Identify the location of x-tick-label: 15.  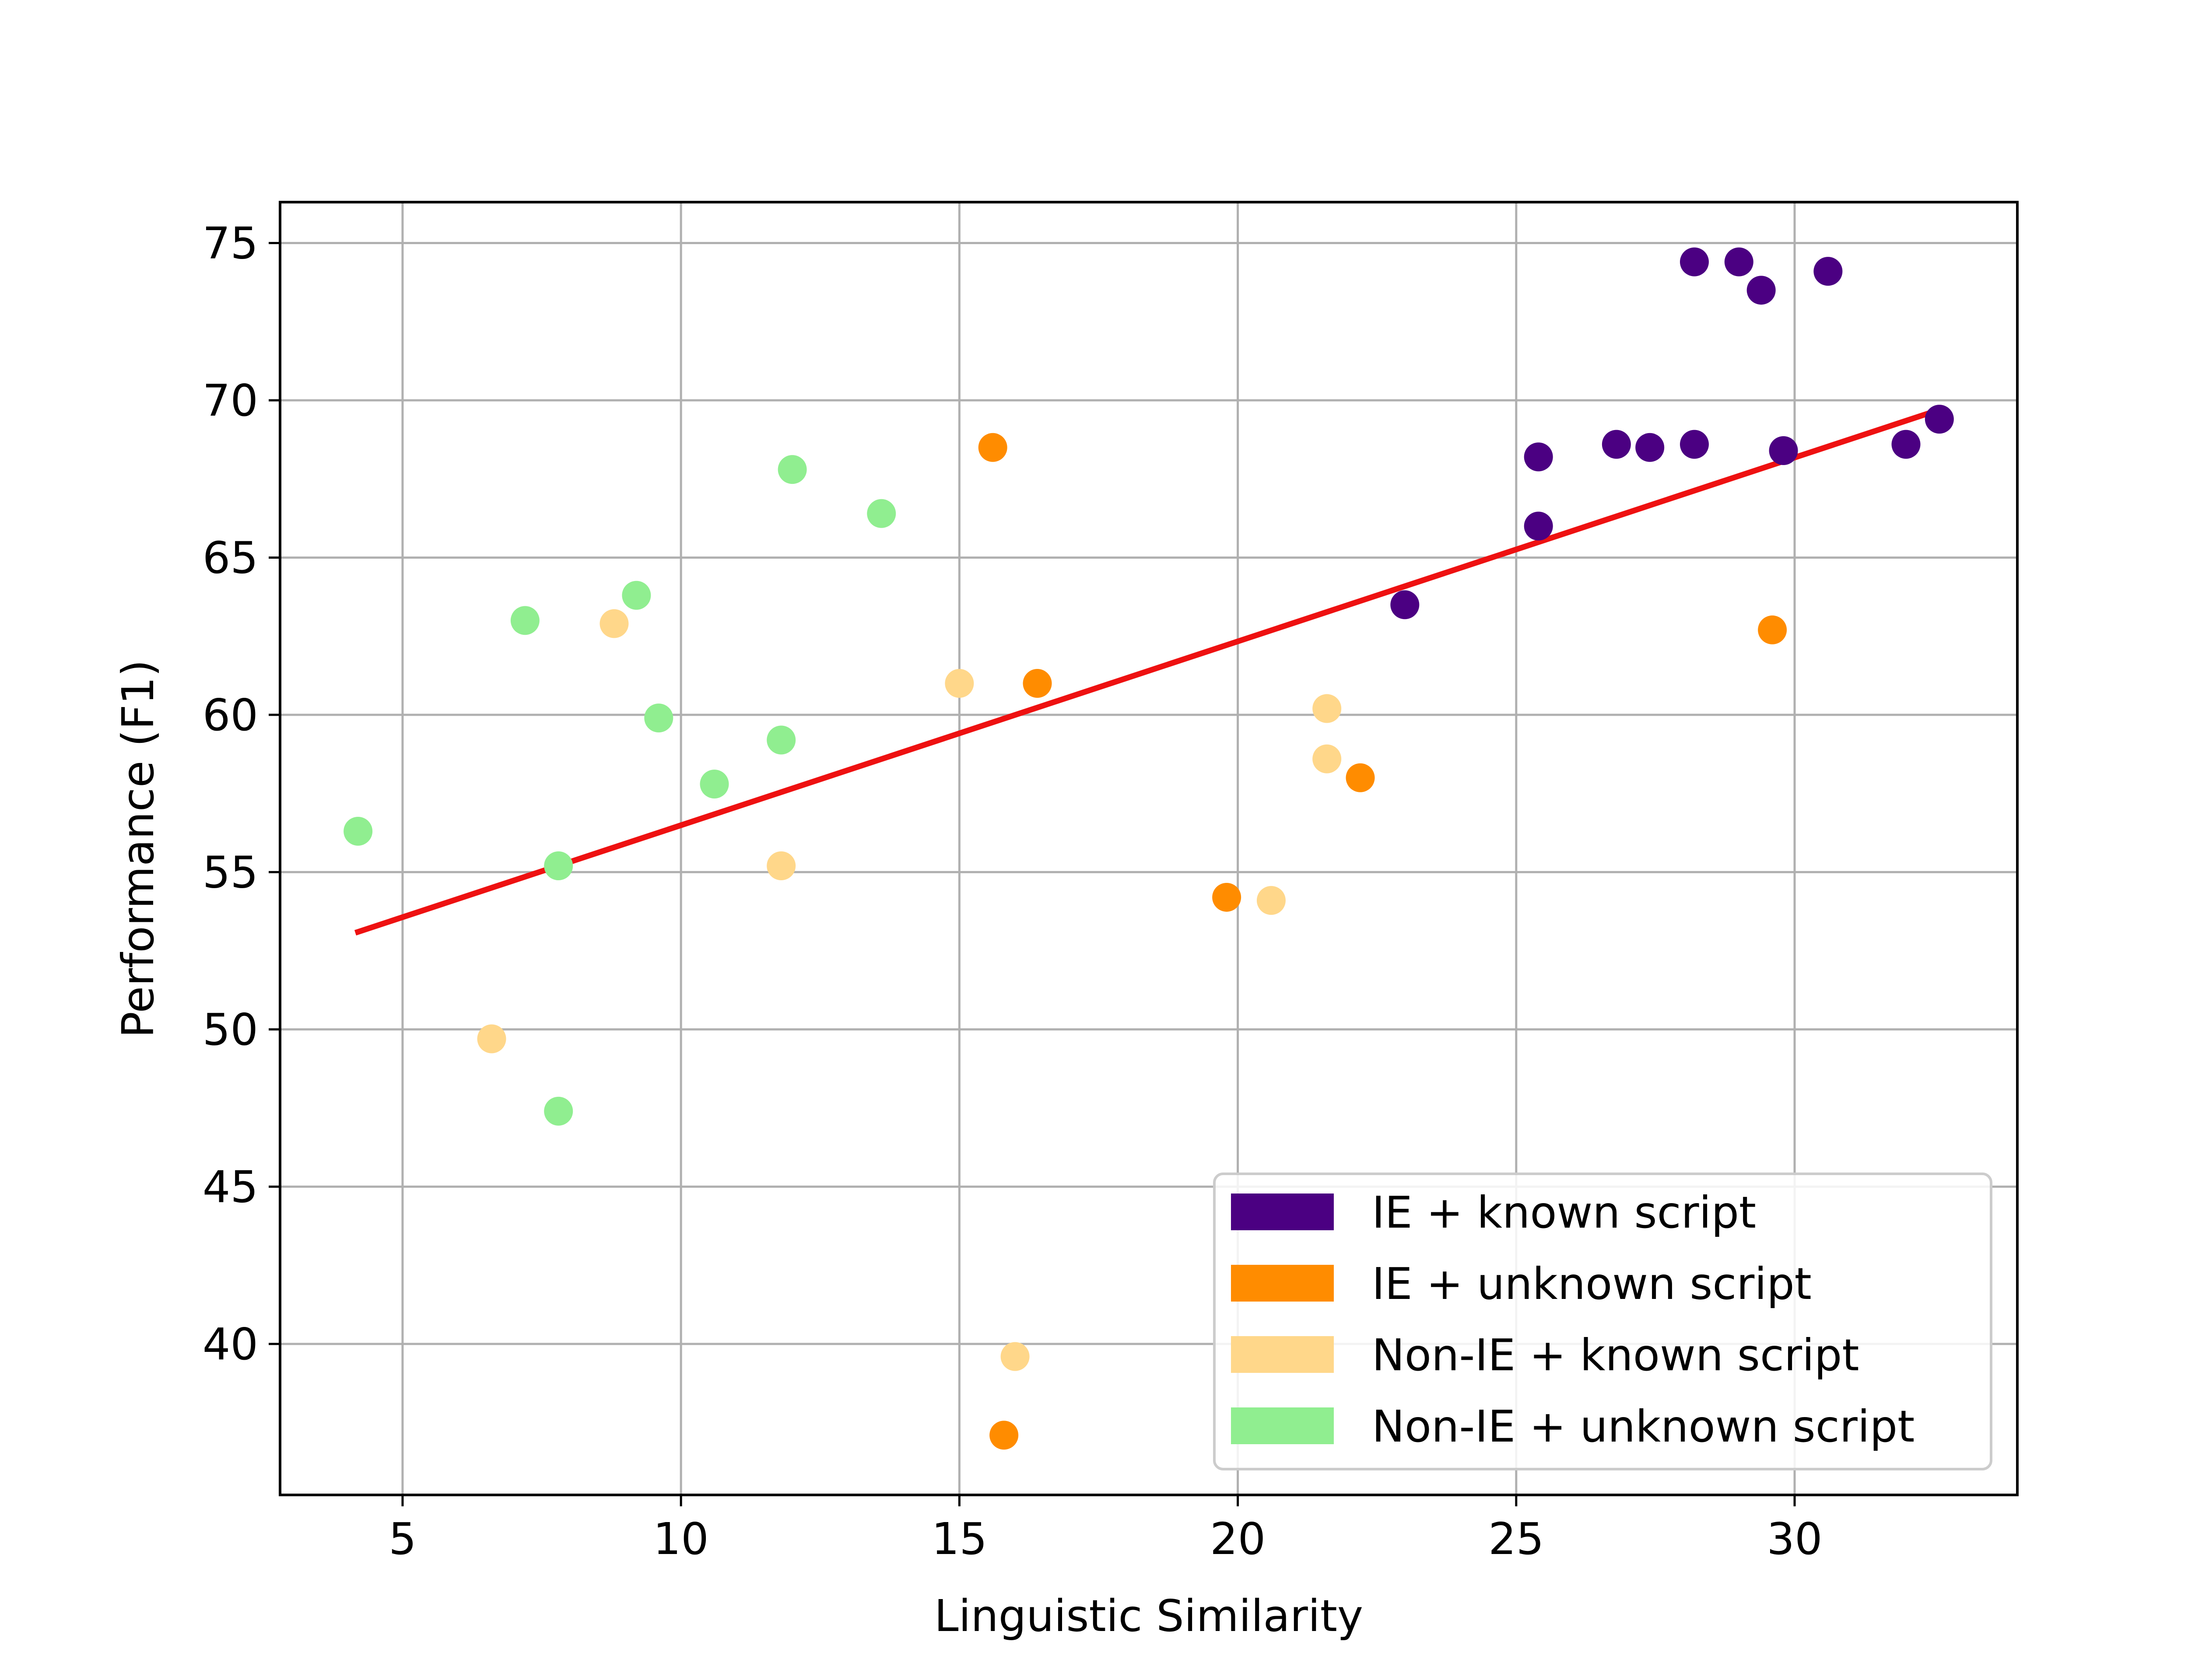
(959, 1538).